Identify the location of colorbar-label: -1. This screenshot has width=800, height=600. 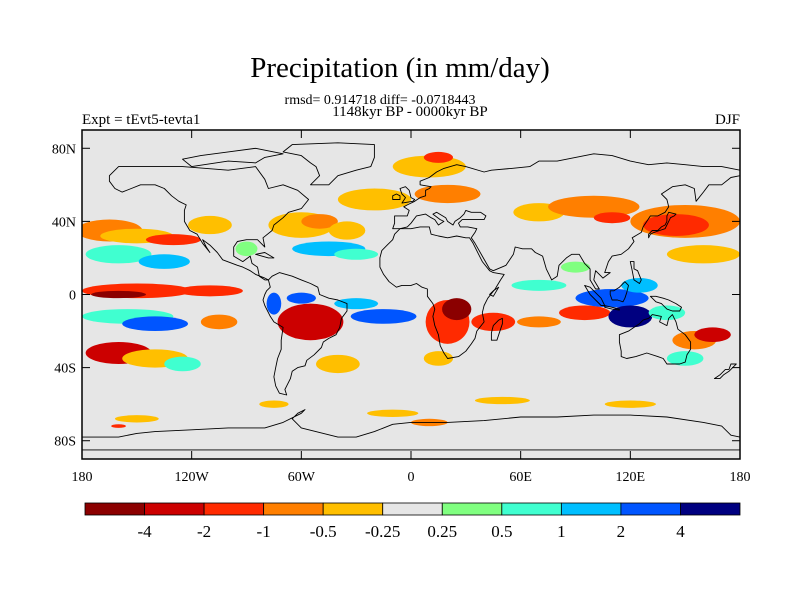
(264, 531).